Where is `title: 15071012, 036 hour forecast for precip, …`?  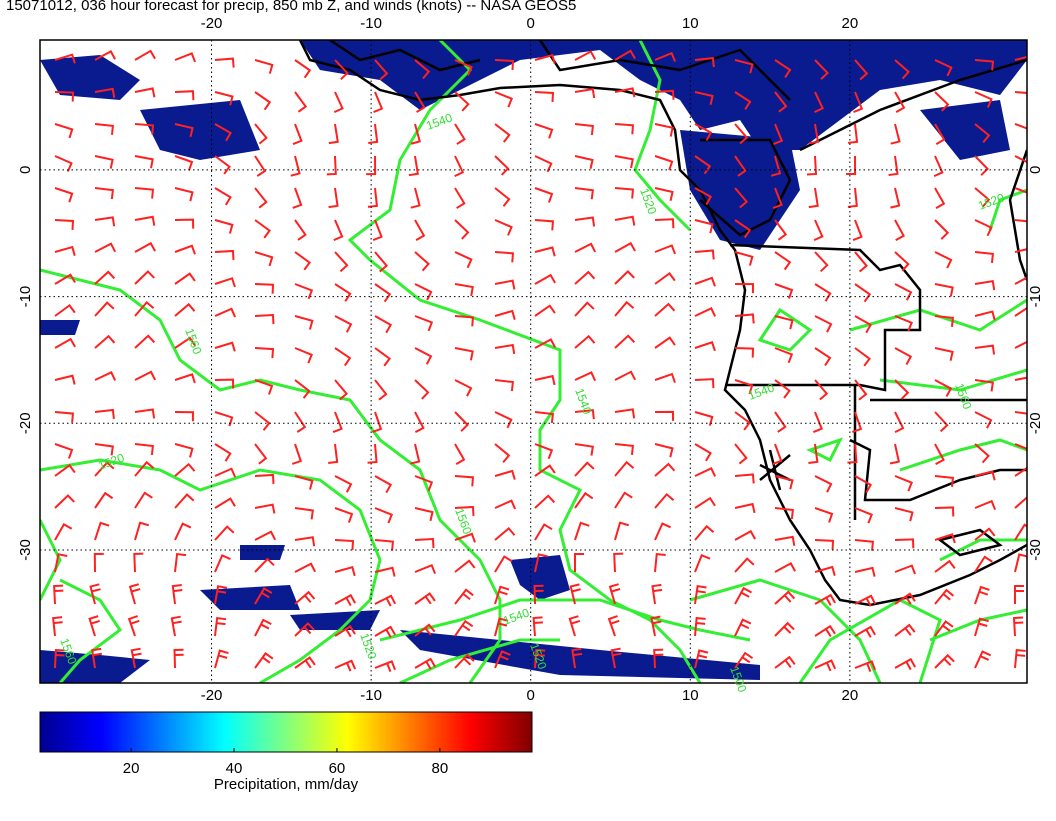
title: 15071012, 036 hour forecast for precip, … is located at coordinates (291, 7).